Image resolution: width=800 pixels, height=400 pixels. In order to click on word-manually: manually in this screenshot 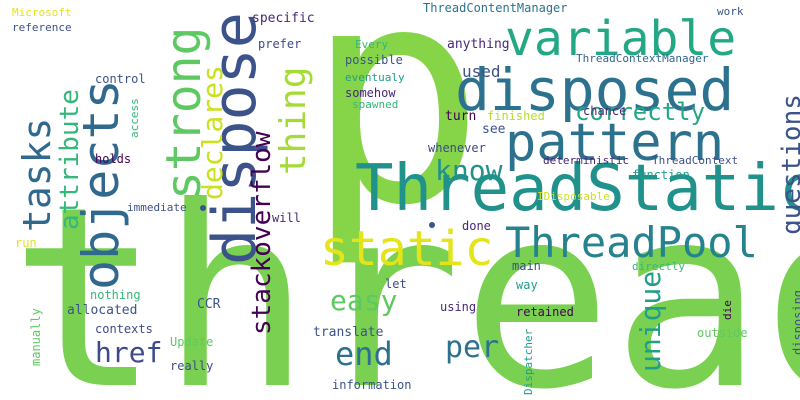, I will do `click(36, 337)`.